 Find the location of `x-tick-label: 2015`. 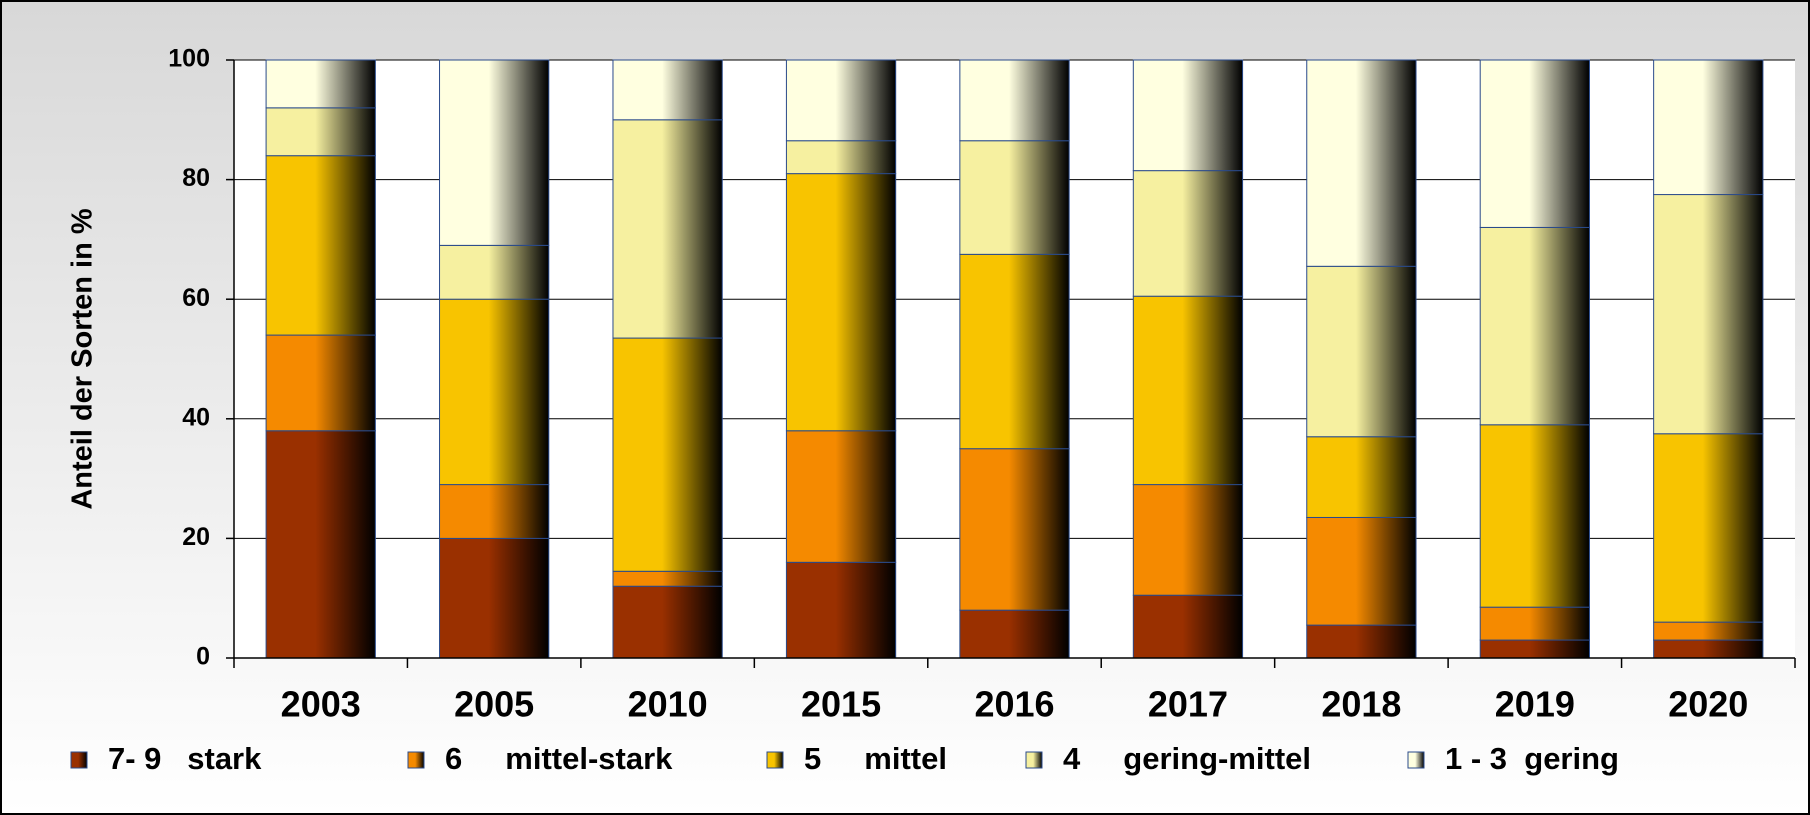

x-tick-label: 2015 is located at coordinates (841, 704).